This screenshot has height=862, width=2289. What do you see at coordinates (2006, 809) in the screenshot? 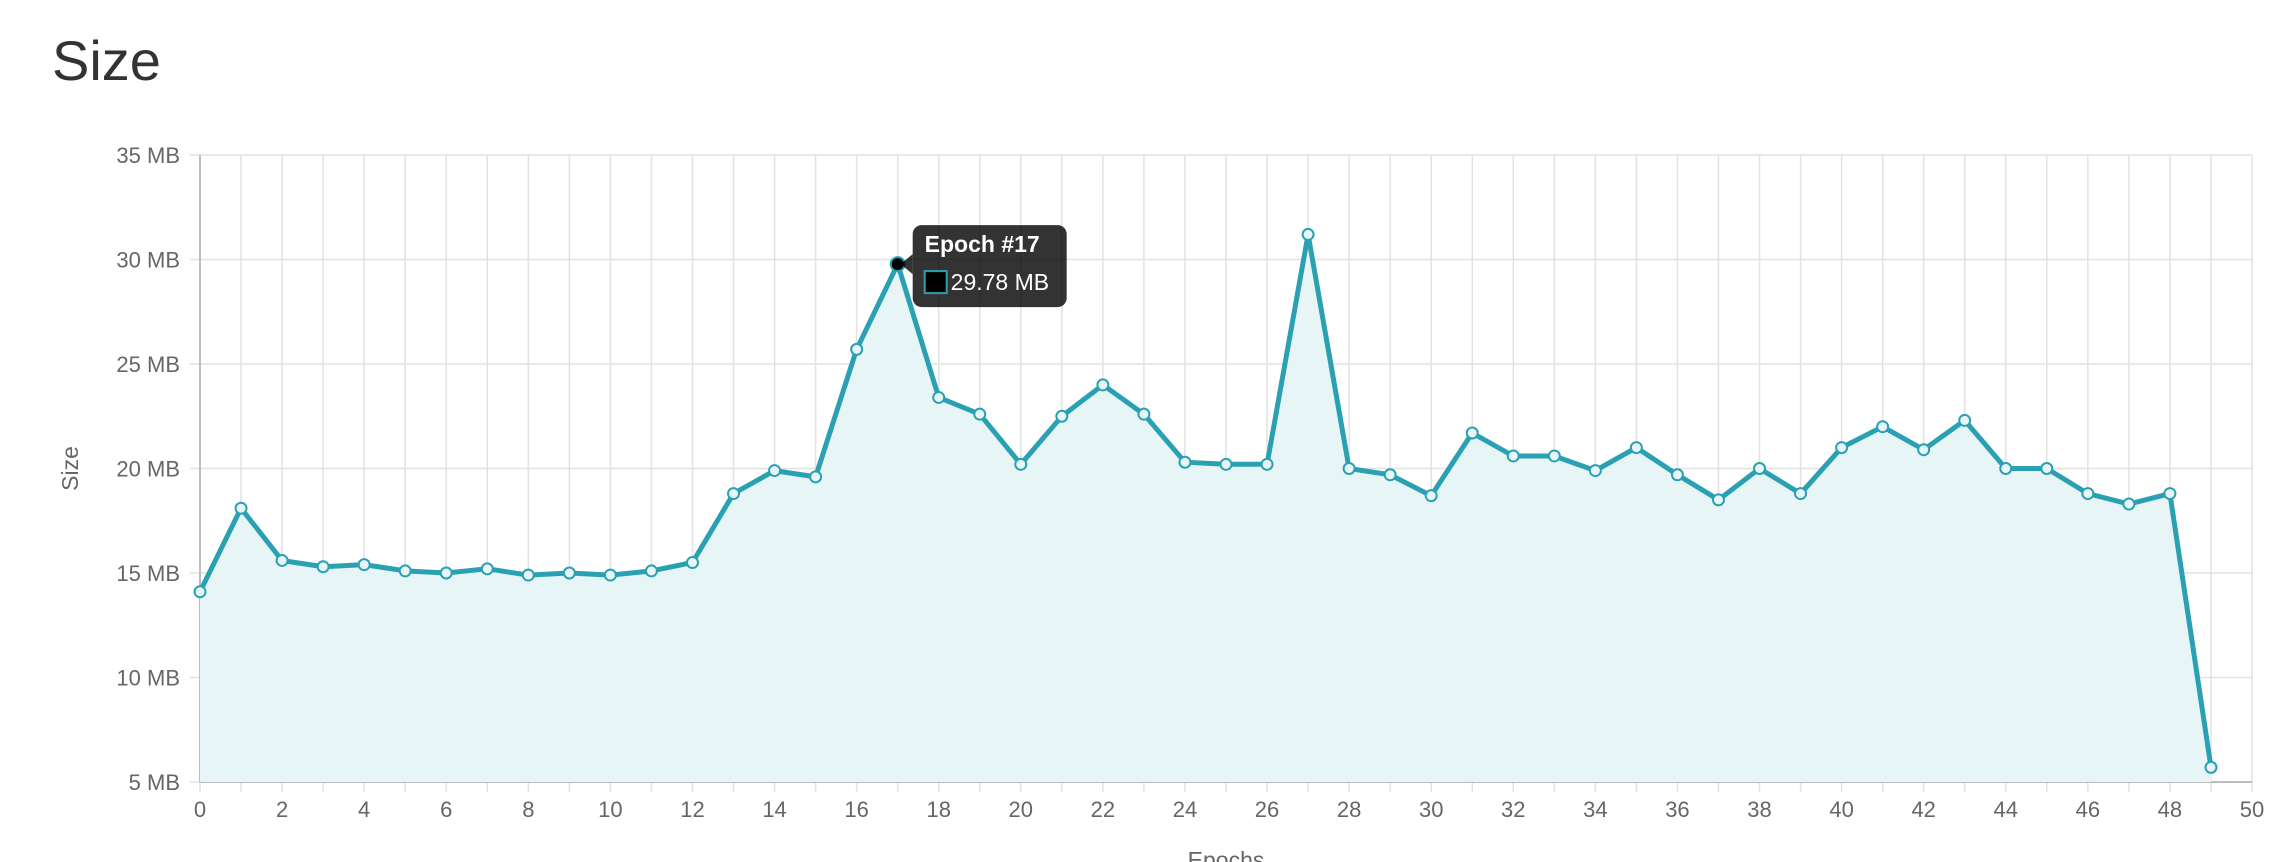
I see `x-tick-label: 44` at bounding box center [2006, 809].